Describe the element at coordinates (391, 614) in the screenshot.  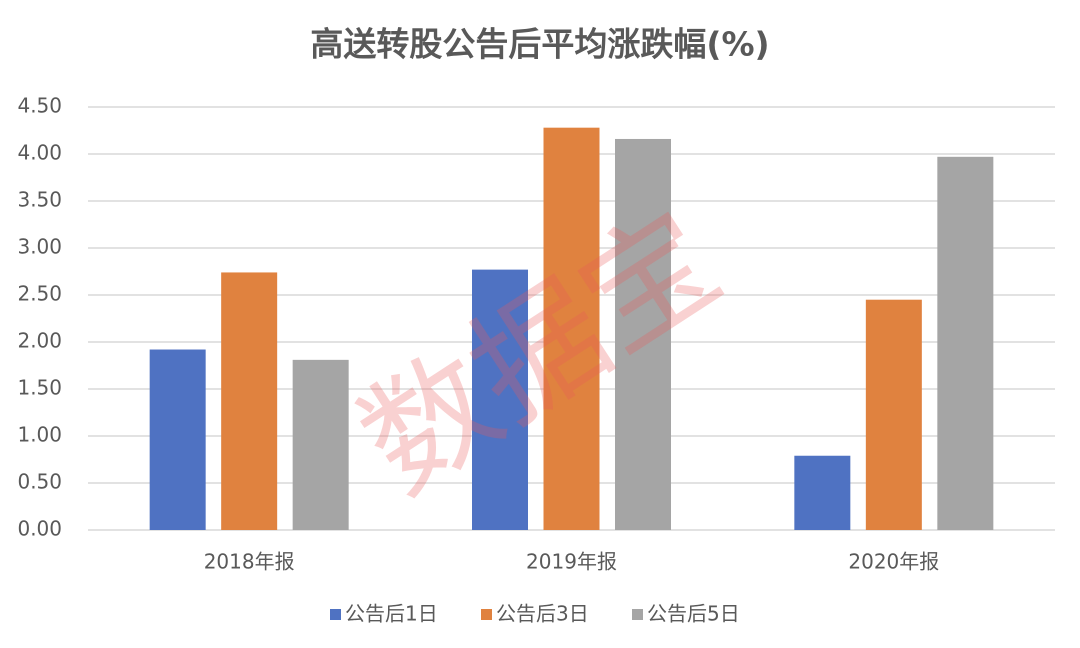
I see `legend-label: 公告后1日` at that location.